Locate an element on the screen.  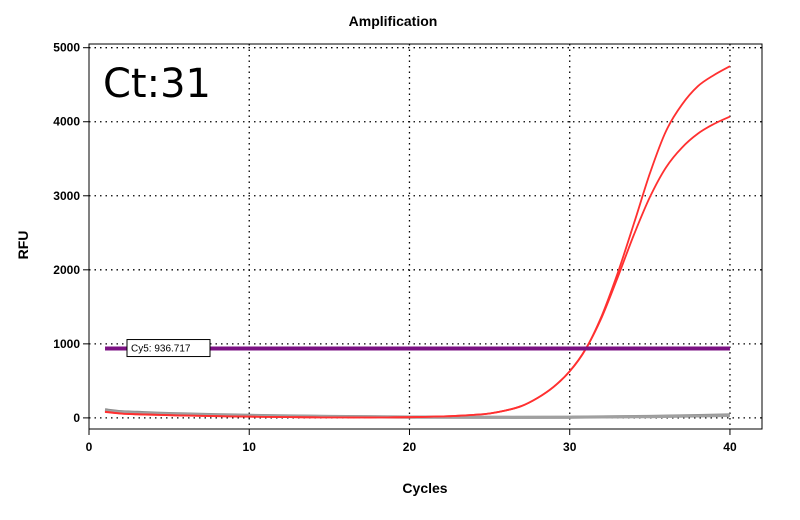
ct-annotation: Ct:31 is located at coordinates (157, 84).